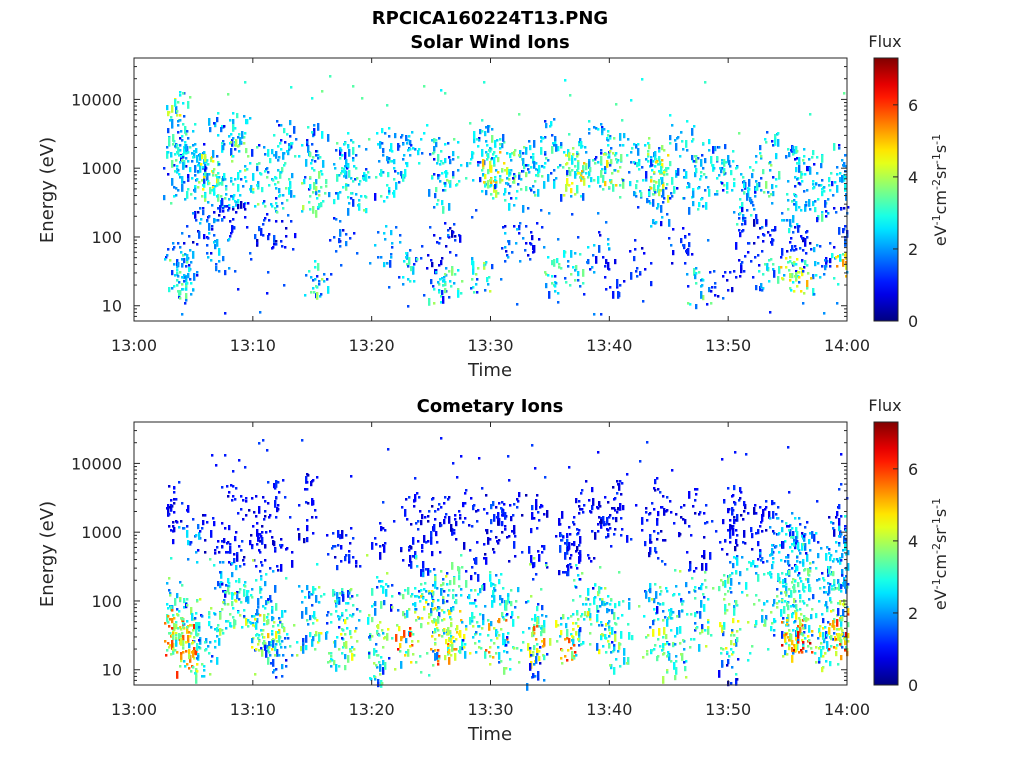  I want to click on x-tick-label: 14:00, so click(847, 345).